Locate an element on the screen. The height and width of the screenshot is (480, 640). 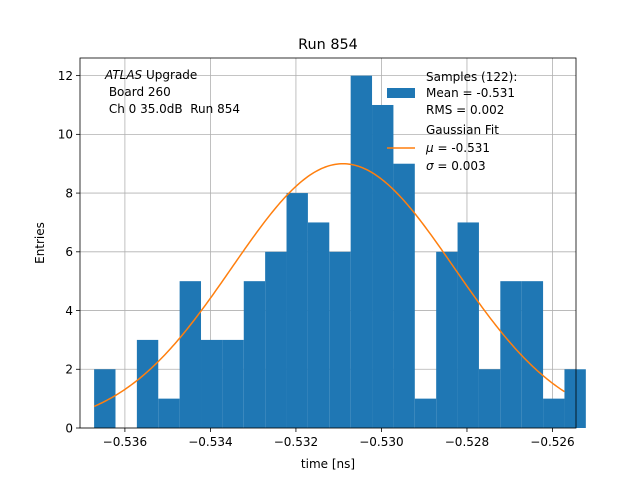
annotation-atlas: ATLAS is located at coordinates (123, 75).